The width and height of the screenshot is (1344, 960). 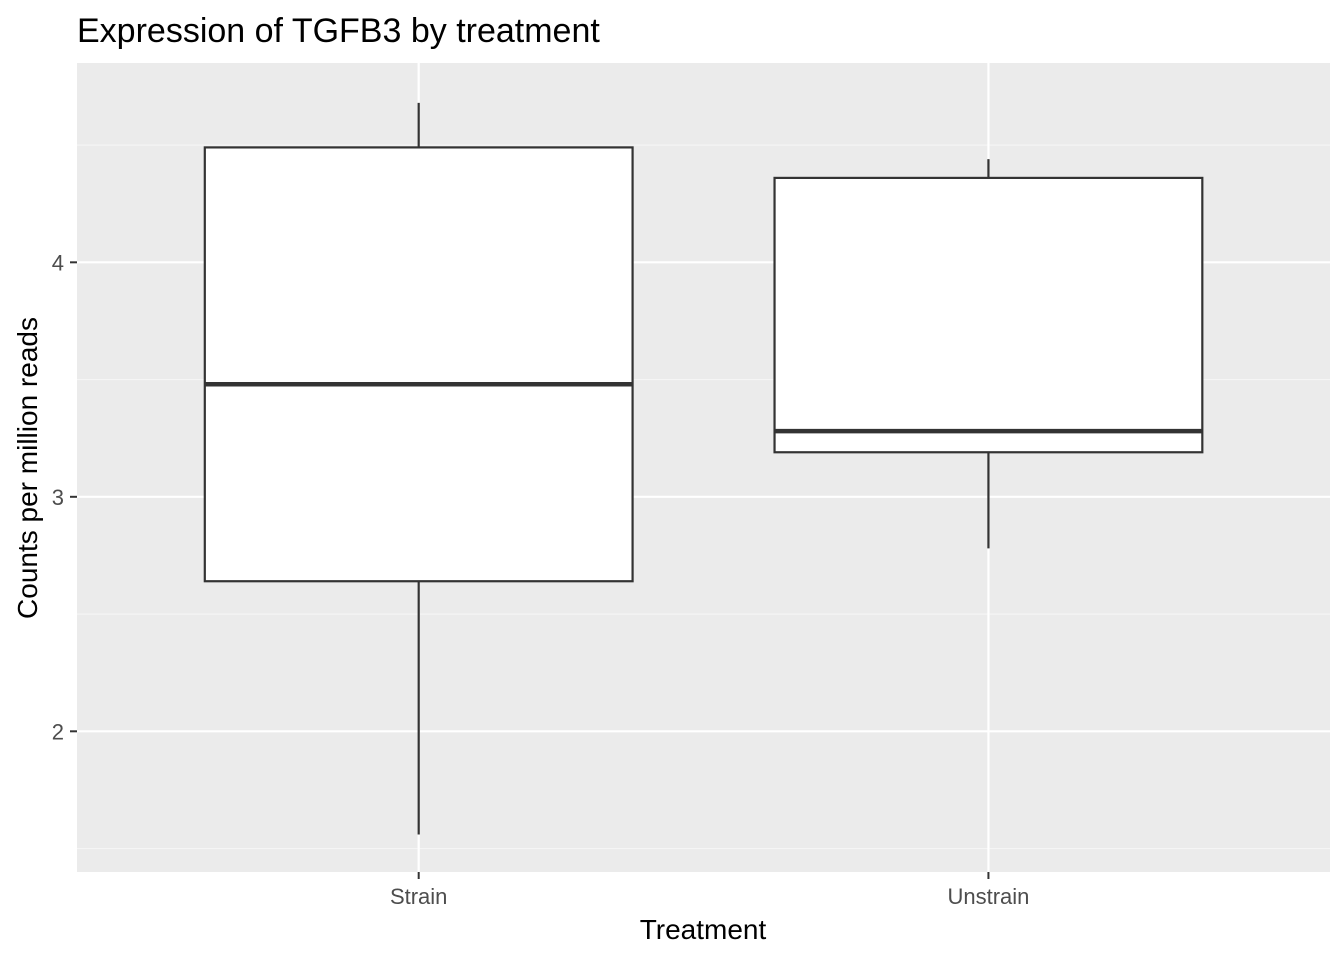 What do you see at coordinates (58, 497) in the screenshot?
I see `y-tick-label: 3` at bounding box center [58, 497].